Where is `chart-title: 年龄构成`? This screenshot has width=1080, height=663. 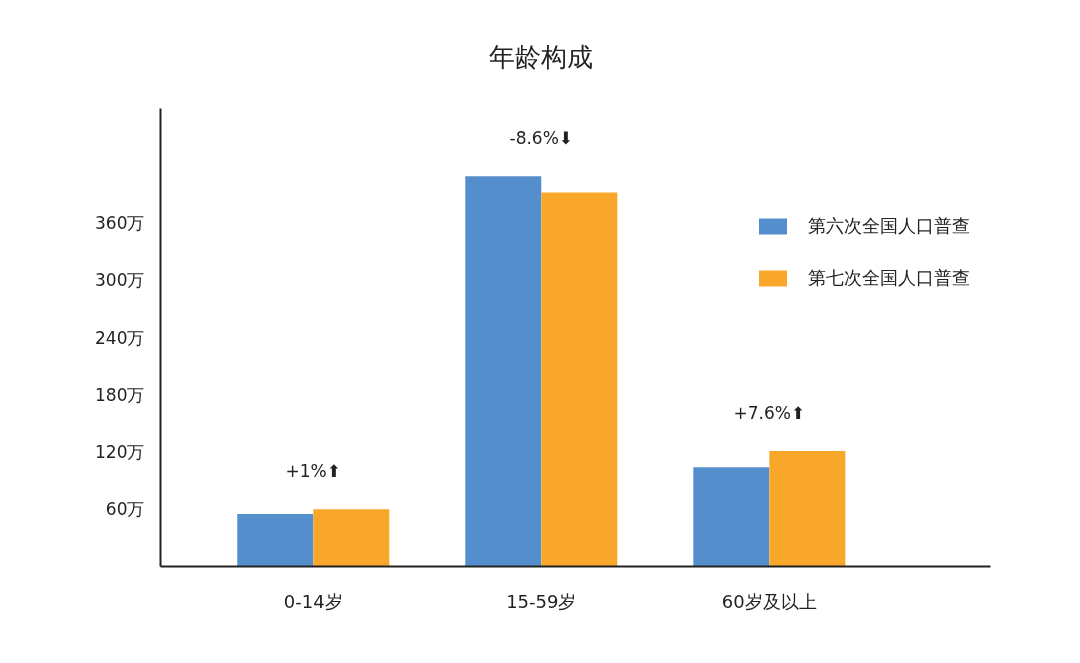 chart-title: 年龄构成 is located at coordinates (540, 56).